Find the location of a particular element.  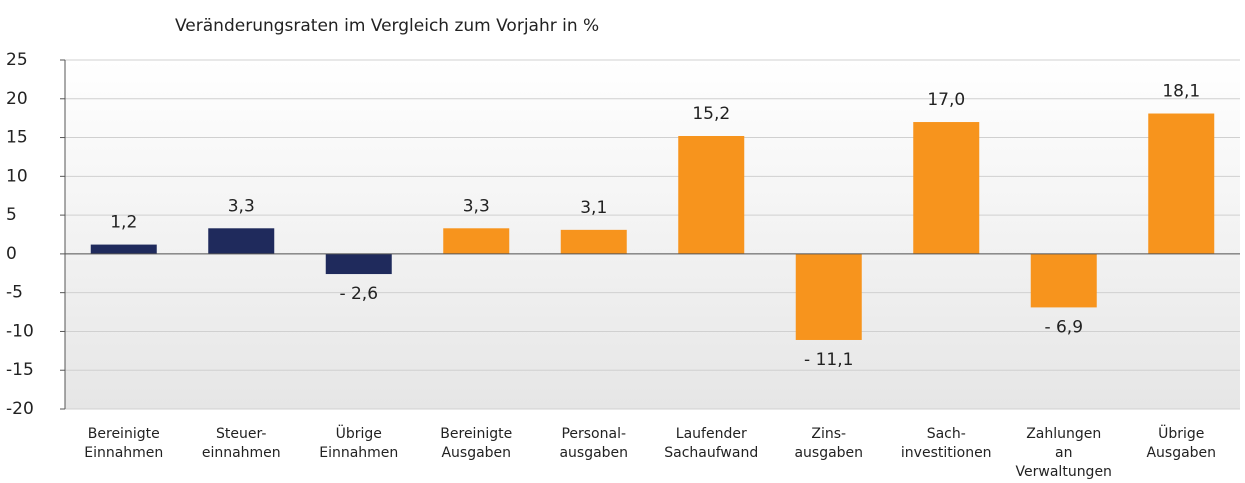

x-tick-label: Sachaufwand is located at coordinates (711, 453).